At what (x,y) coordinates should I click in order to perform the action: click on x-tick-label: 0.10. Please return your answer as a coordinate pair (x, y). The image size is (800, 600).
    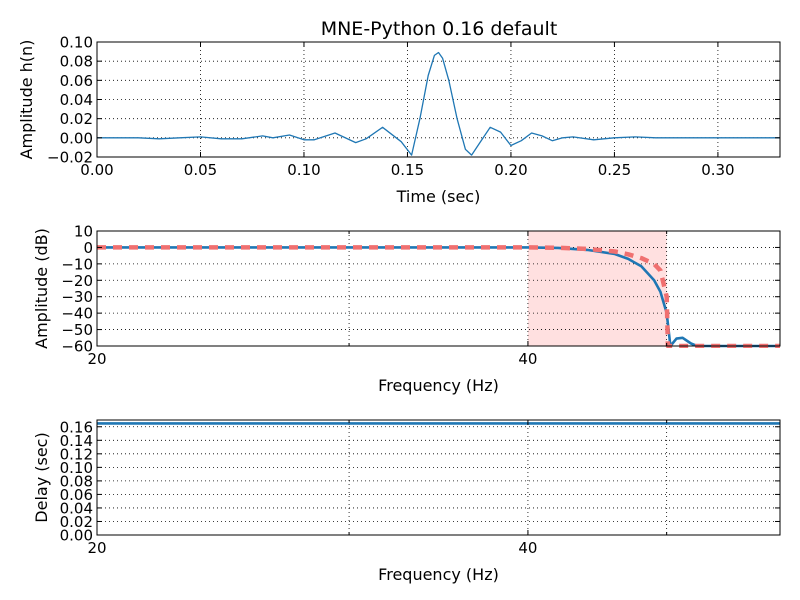
    Looking at the image, I should click on (303, 170).